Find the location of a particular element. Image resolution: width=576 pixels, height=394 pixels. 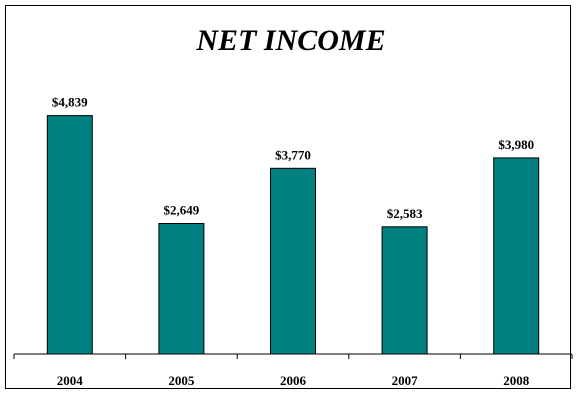

x-tick-2005: 2005 is located at coordinates (181, 380).